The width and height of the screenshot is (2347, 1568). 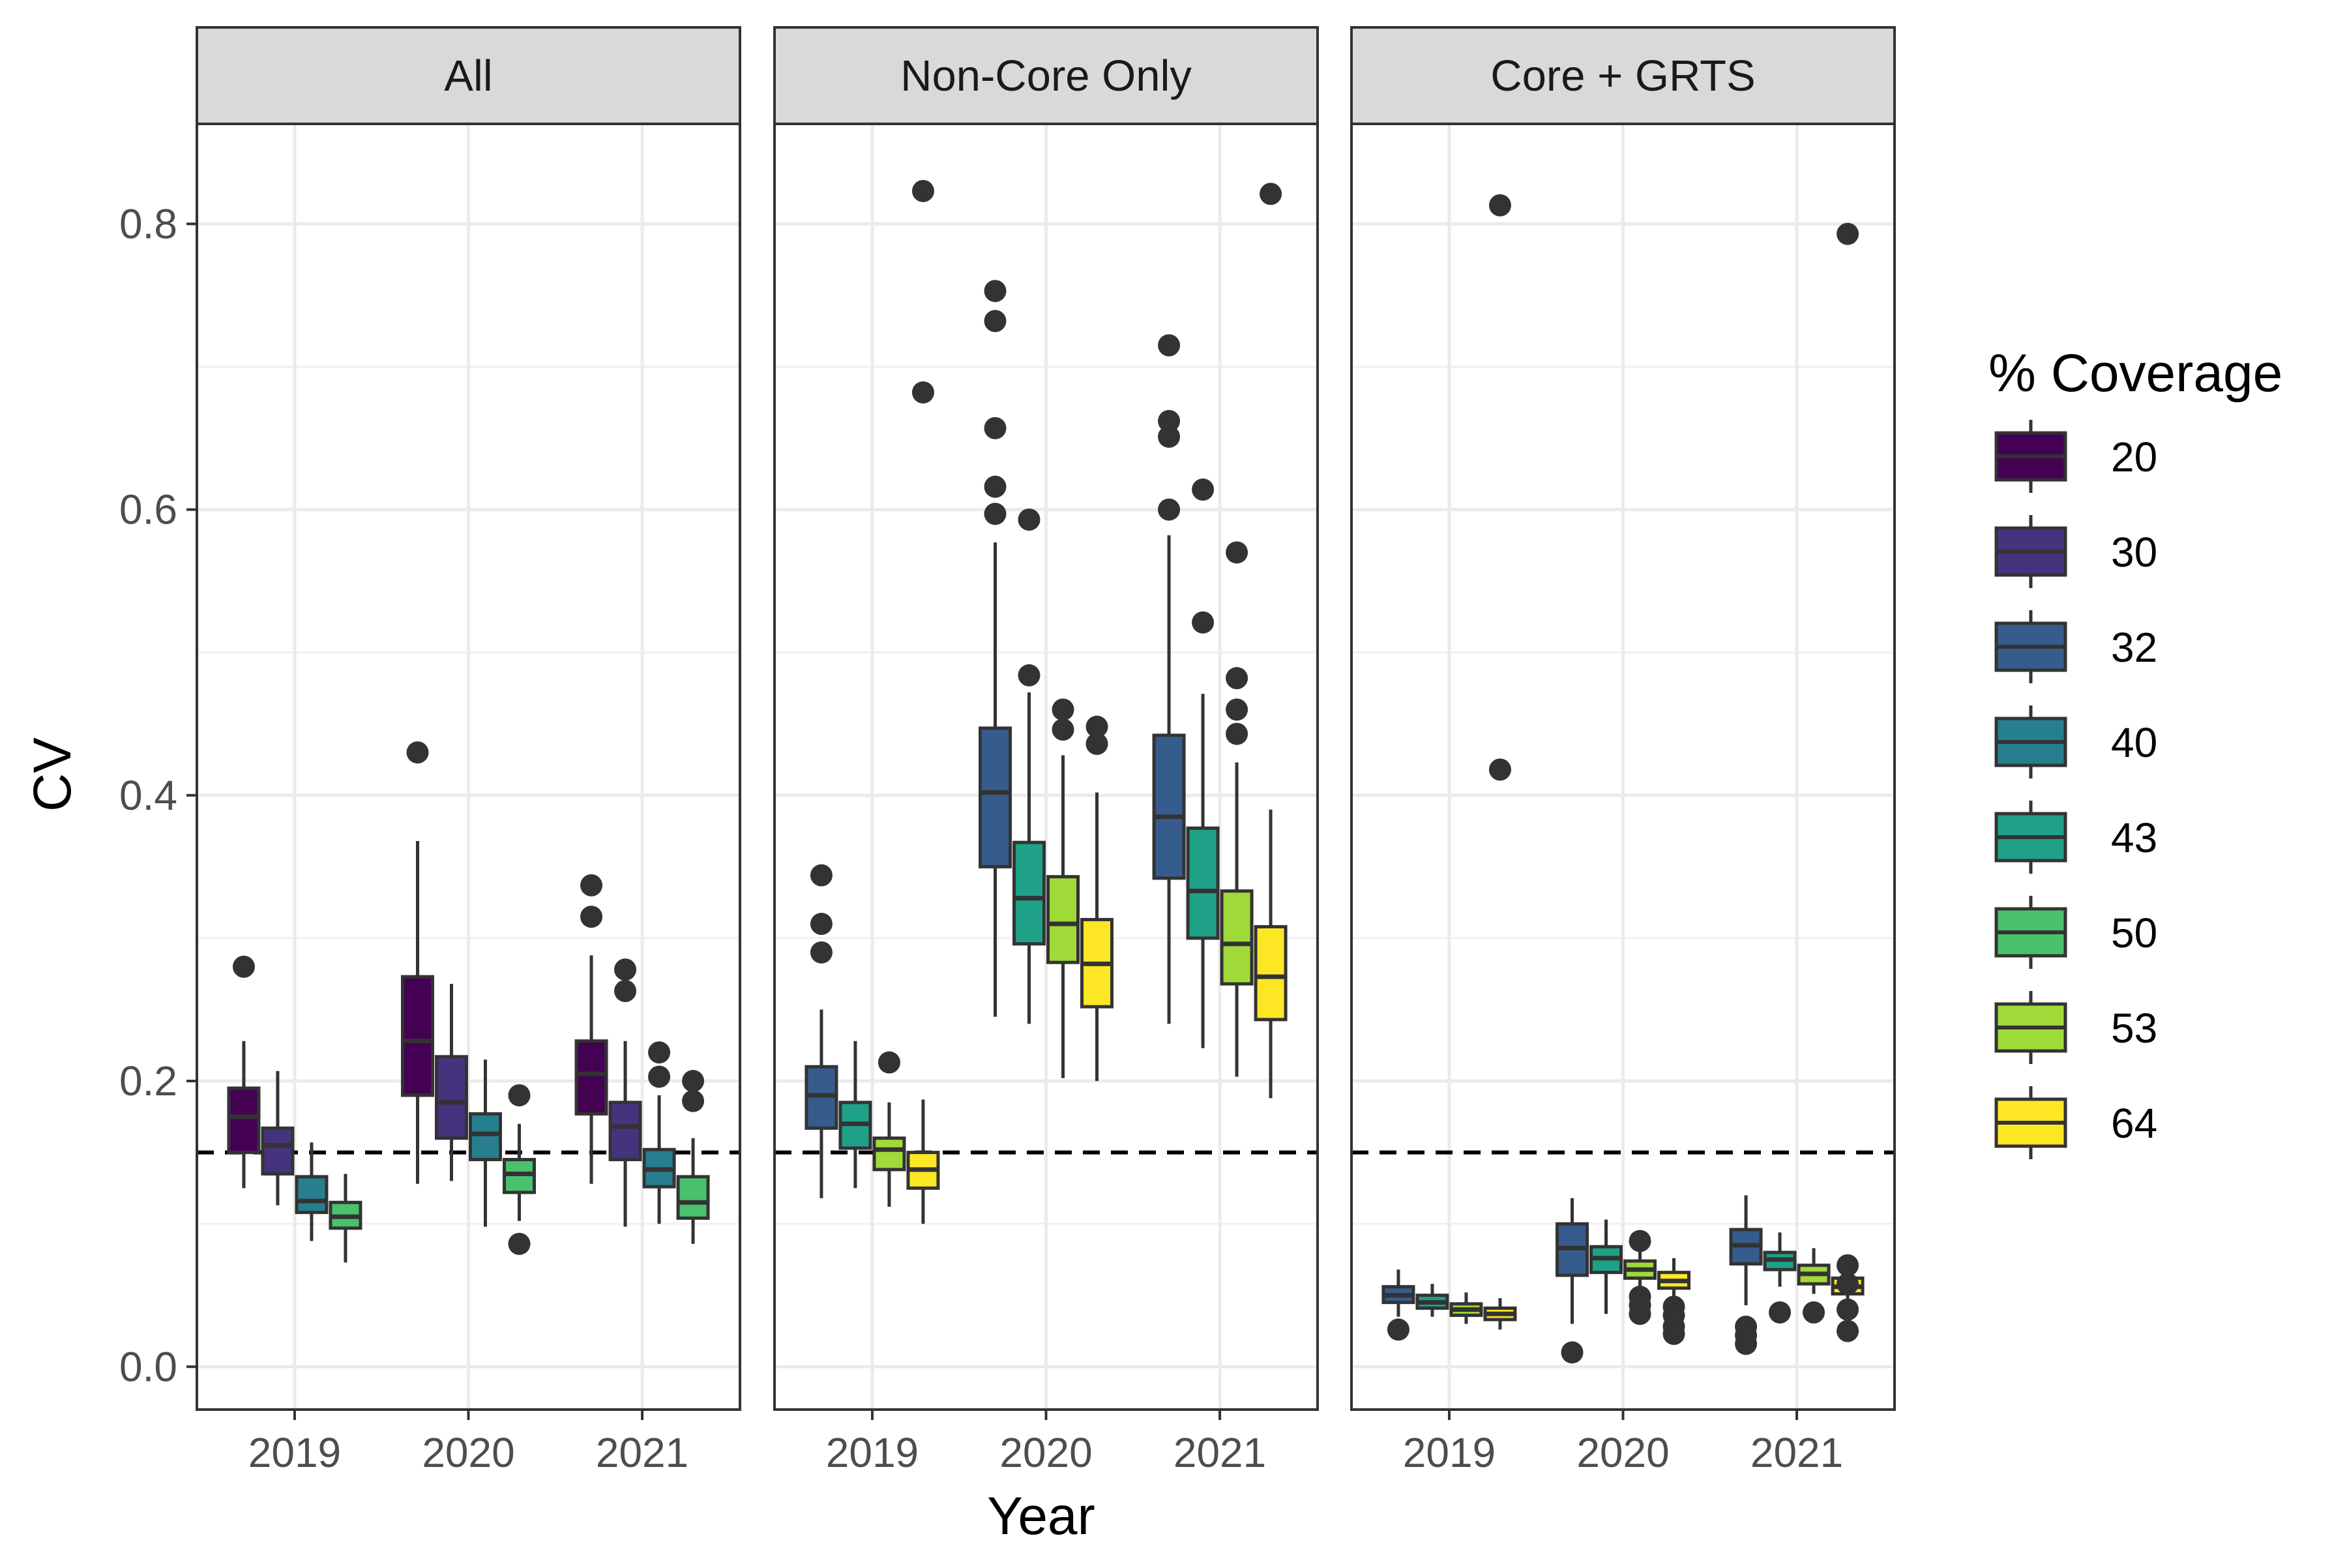 I want to click on x-axis-title: Year, so click(x=1041, y=1517).